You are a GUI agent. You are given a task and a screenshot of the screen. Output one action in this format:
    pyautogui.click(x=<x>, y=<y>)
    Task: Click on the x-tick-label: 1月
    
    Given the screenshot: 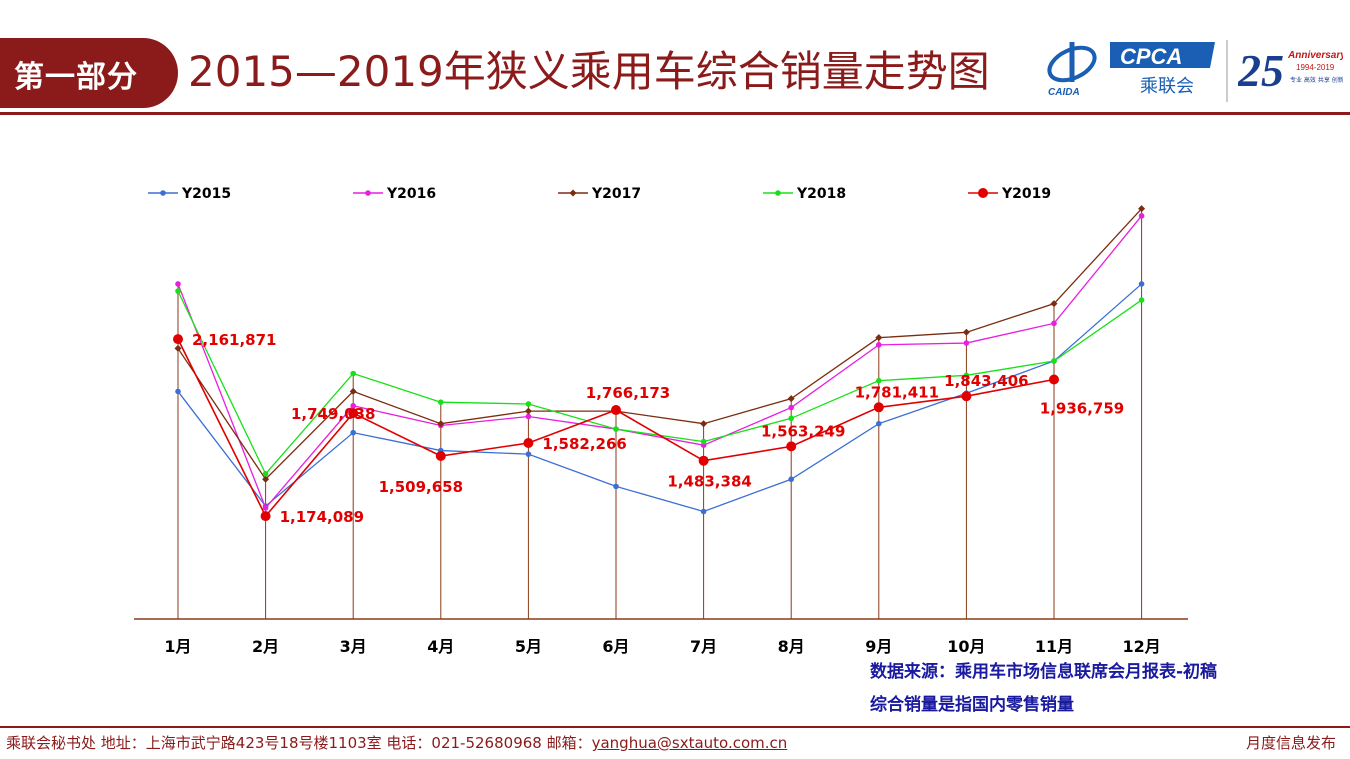 What is the action you would take?
    pyautogui.click(x=177, y=646)
    